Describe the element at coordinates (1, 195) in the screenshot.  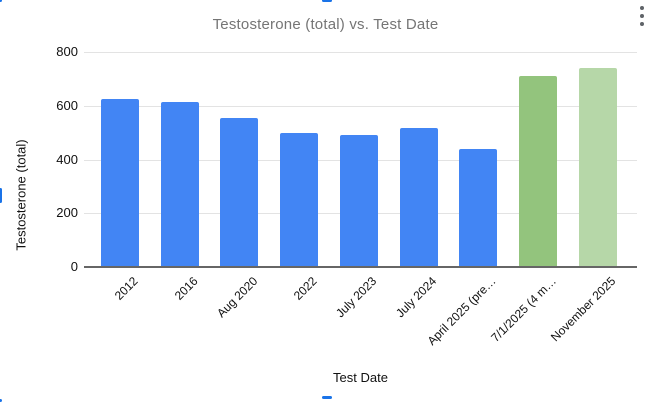
I see `selection-handle-left-middle` at that location.